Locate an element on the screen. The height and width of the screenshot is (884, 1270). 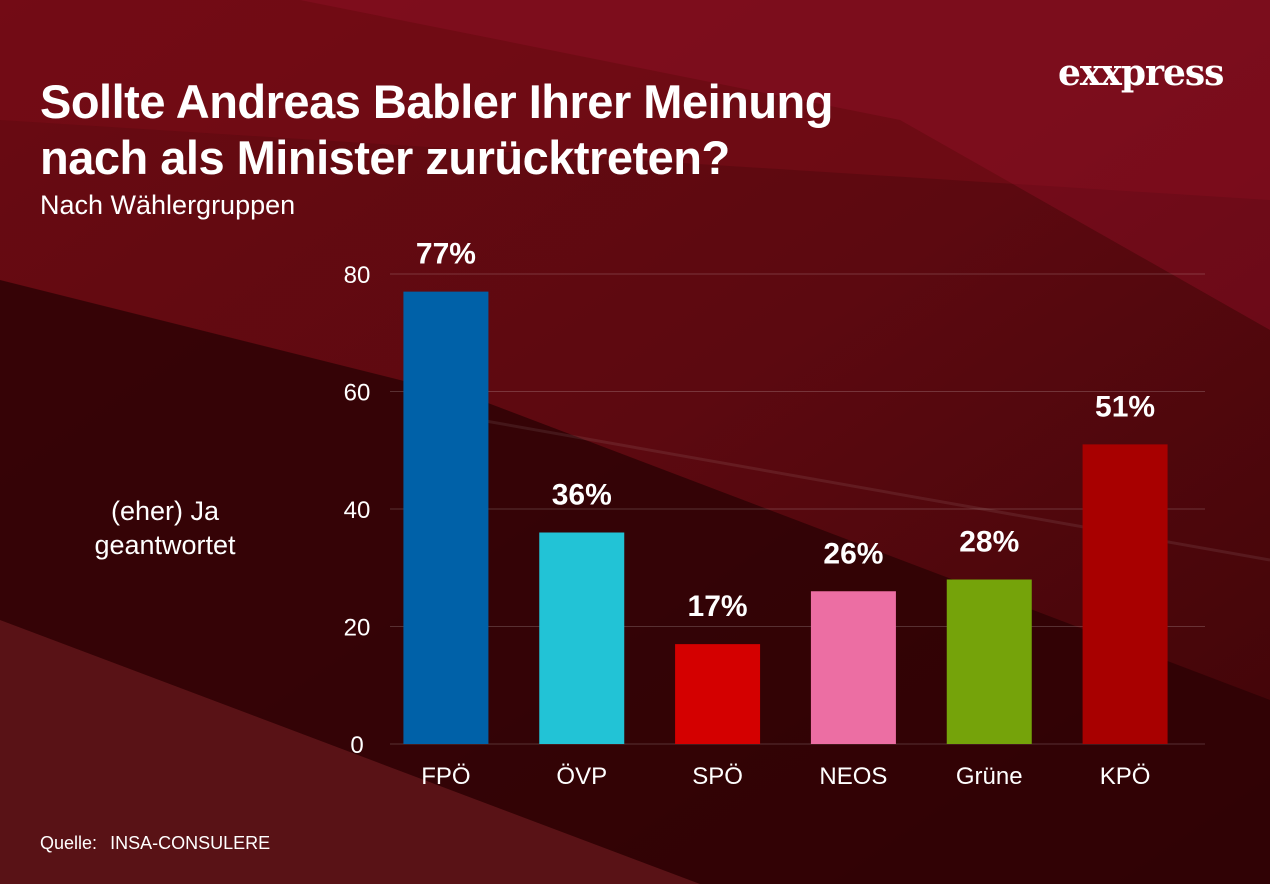
bar-KPÖ is located at coordinates (1125, 594).